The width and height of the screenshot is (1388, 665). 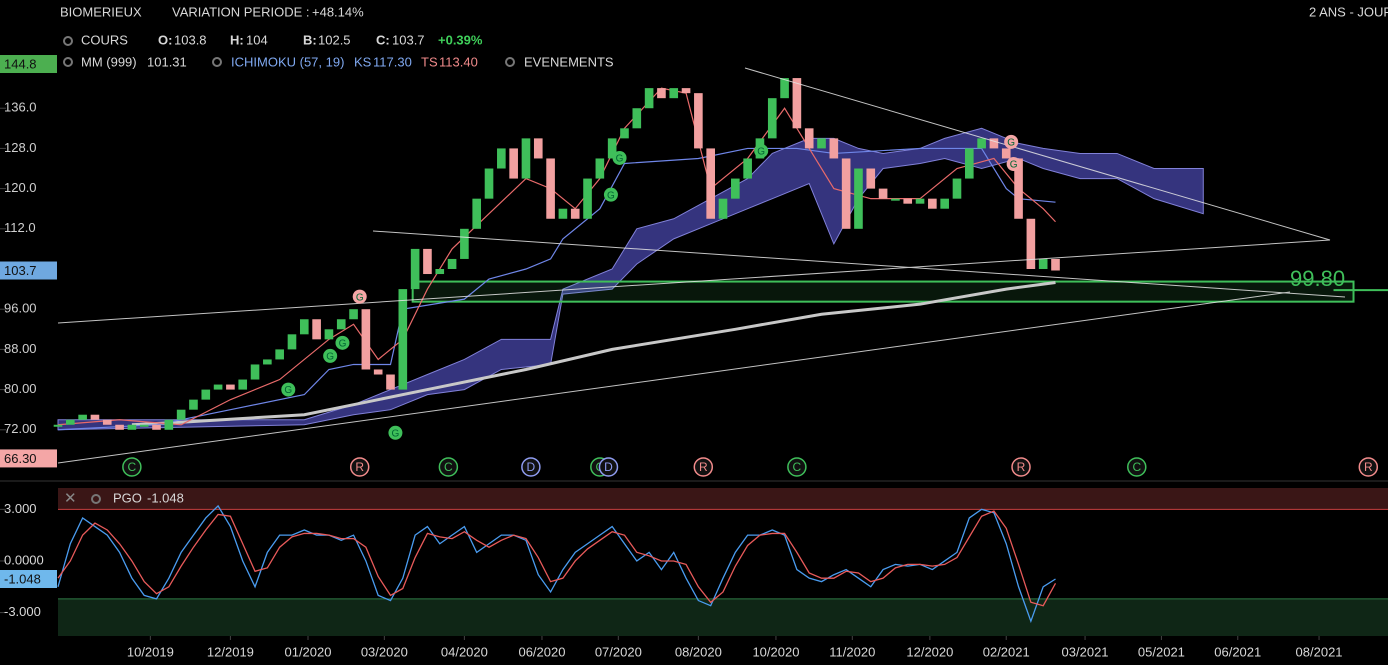 I want to click on ts-label: TS, so click(x=429, y=61).